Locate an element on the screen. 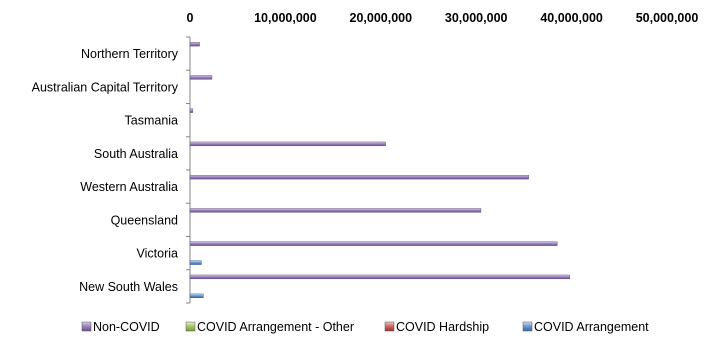 This screenshot has height=341, width=708. x-tick-label: 50,000,000 is located at coordinates (667, 18).